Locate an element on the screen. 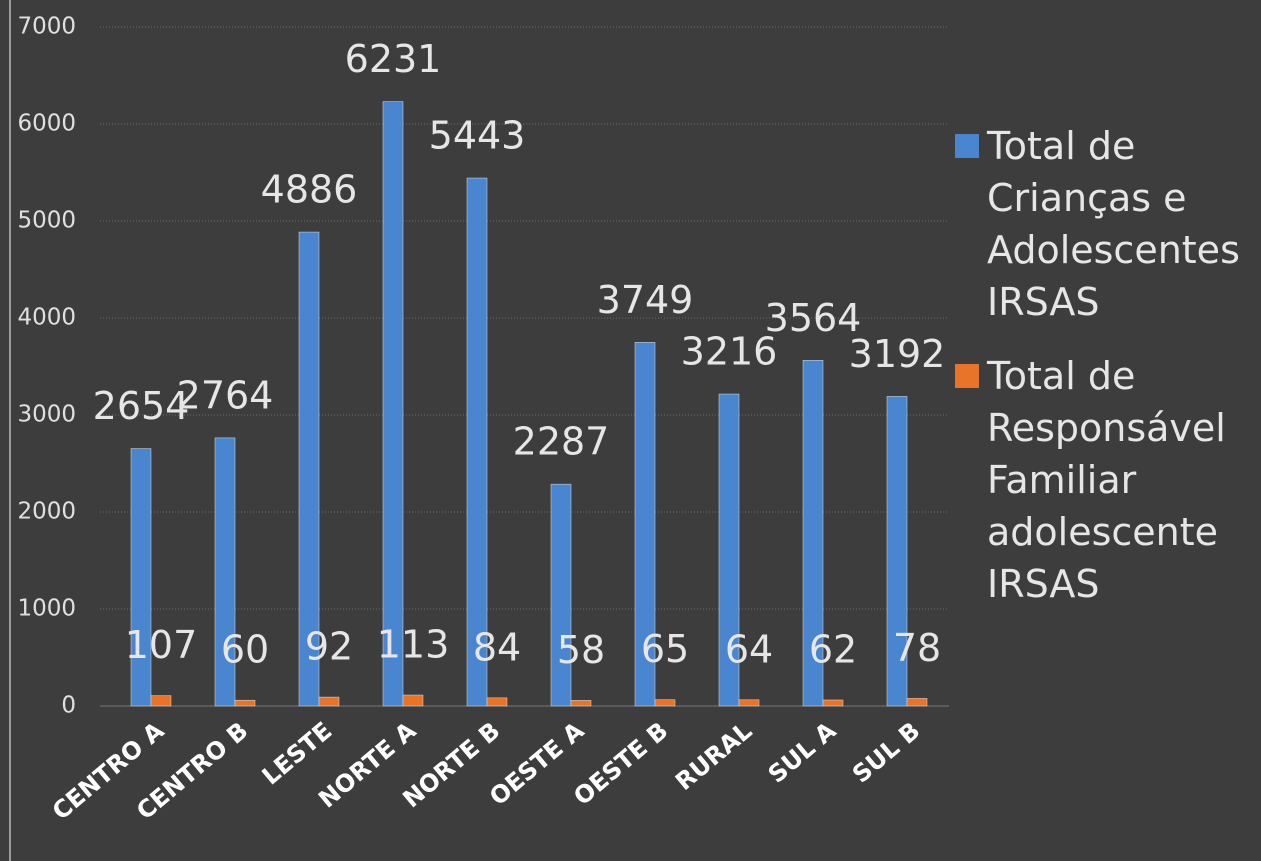  data-label: 92 is located at coordinates (329, 647).